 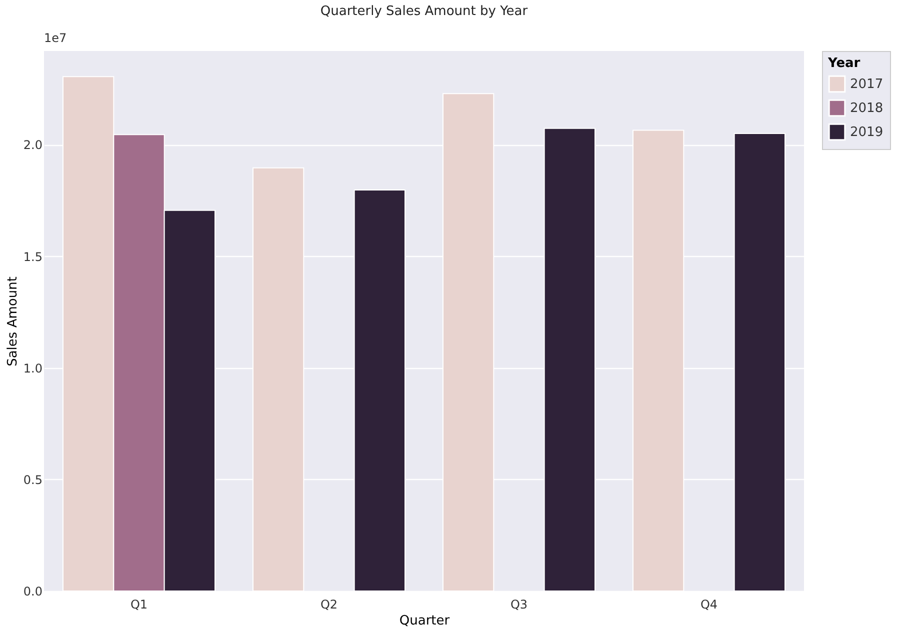 I want to click on legend-title: Year, so click(x=844, y=63).